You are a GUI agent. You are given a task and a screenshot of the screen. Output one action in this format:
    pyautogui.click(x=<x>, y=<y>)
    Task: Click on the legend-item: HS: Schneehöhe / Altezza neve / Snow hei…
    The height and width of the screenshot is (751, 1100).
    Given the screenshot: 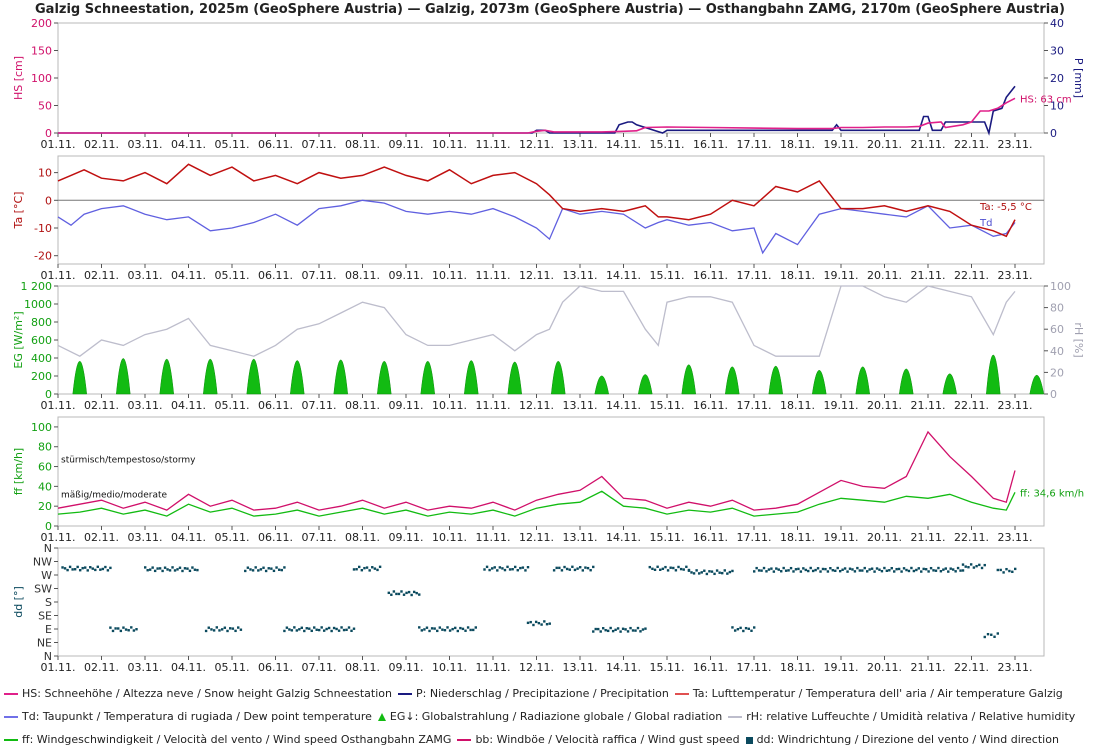 What is the action you would take?
    pyautogui.click(x=198, y=693)
    